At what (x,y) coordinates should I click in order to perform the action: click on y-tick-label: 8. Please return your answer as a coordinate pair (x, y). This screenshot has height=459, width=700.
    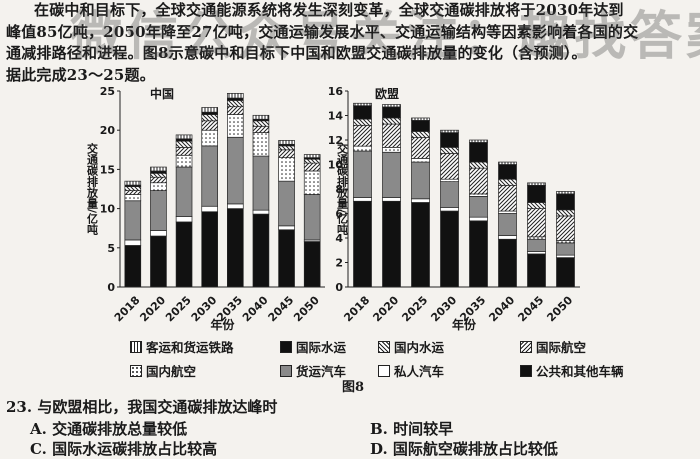
    Looking at the image, I should click on (339, 189).